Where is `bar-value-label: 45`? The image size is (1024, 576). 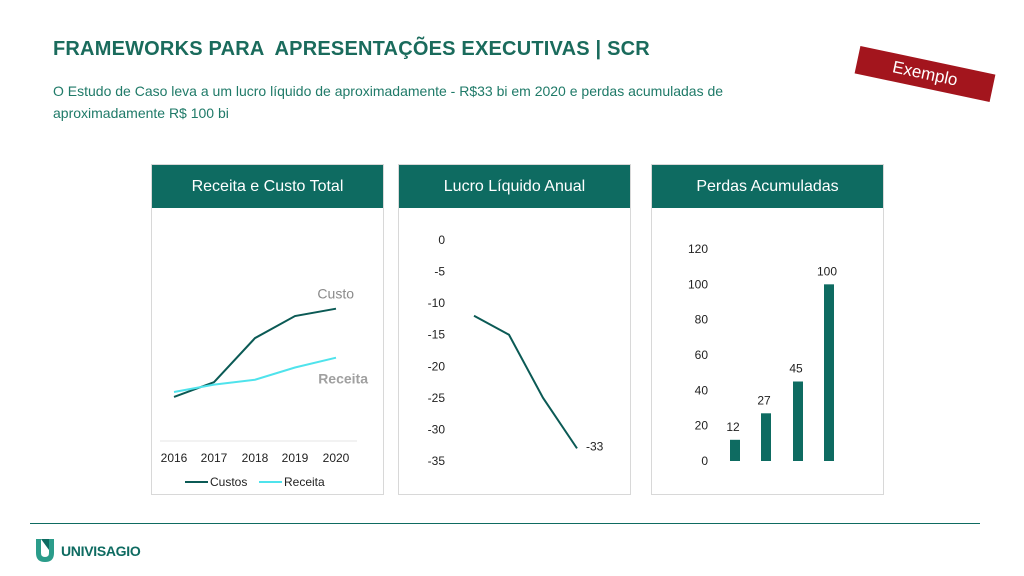
bar-value-label: 45 is located at coordinates (796, 369).